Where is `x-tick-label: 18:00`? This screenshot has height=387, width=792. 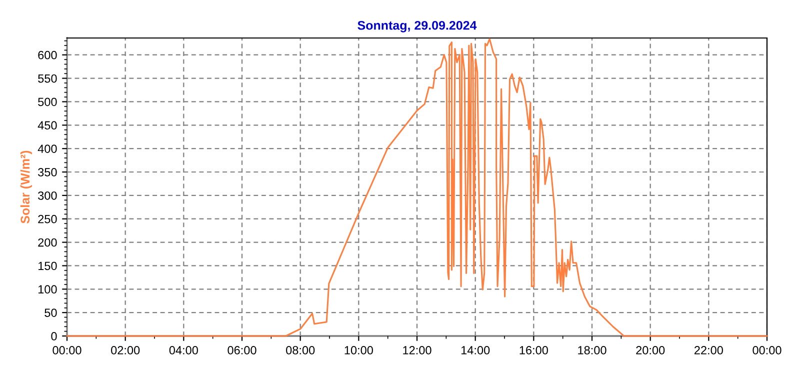
x-tick-label: 18:00 is located at coordinates (592, 350).